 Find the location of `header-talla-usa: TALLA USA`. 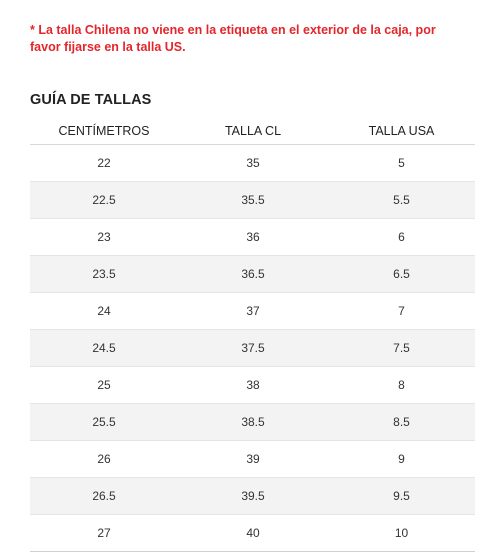

header-talla-usa: TALLA USA is located at coordinates (401, 131).